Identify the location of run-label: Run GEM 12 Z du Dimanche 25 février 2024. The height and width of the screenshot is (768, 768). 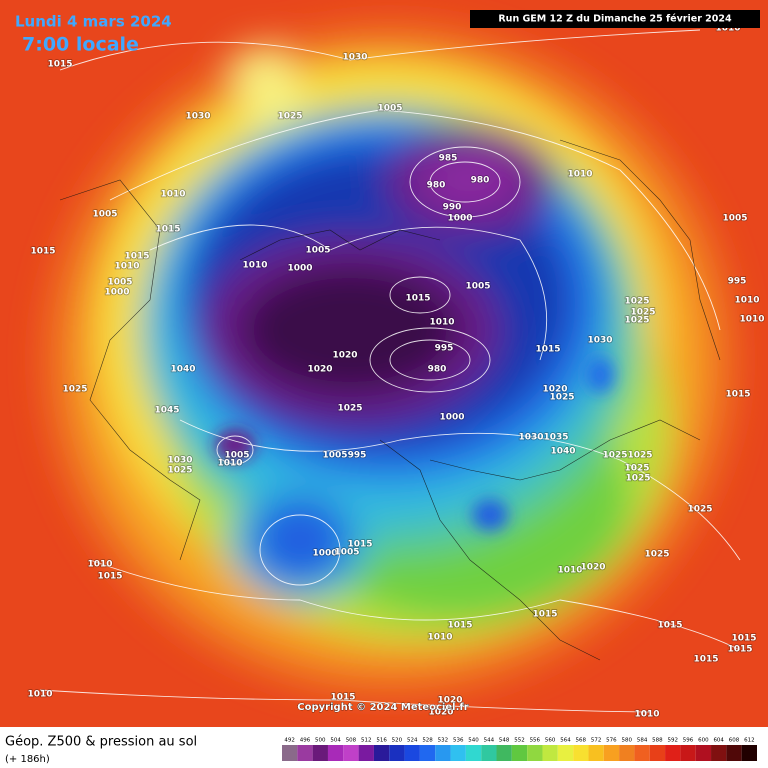
(615, 19).